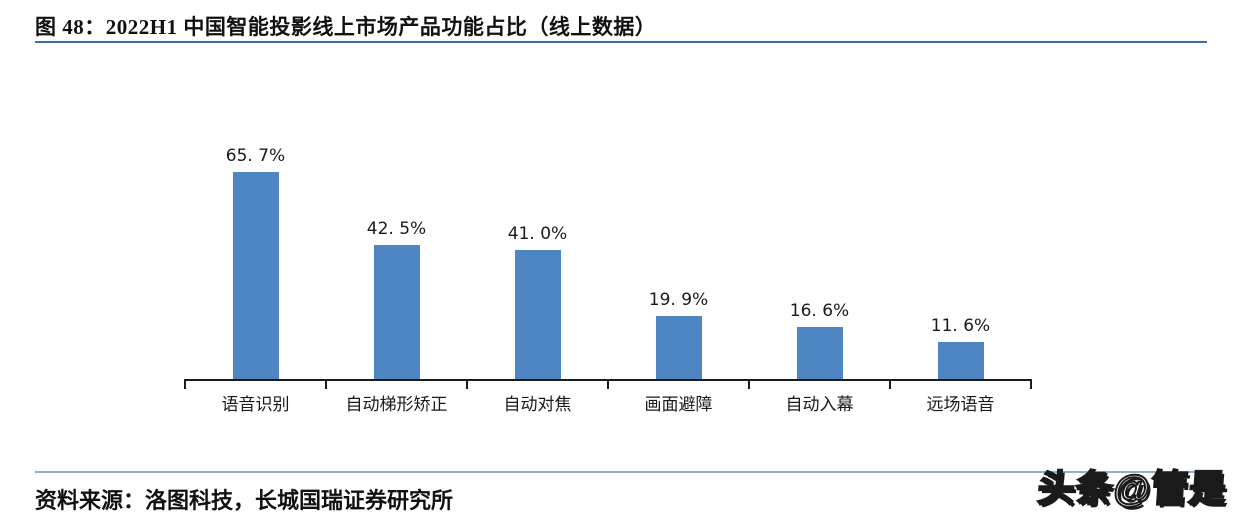 The width and height of the screenshot is (1235, 515). Describe the element at coordinates (678, 300) in the screenshot. I see `bar-value-label: 19. 9%` at that location.